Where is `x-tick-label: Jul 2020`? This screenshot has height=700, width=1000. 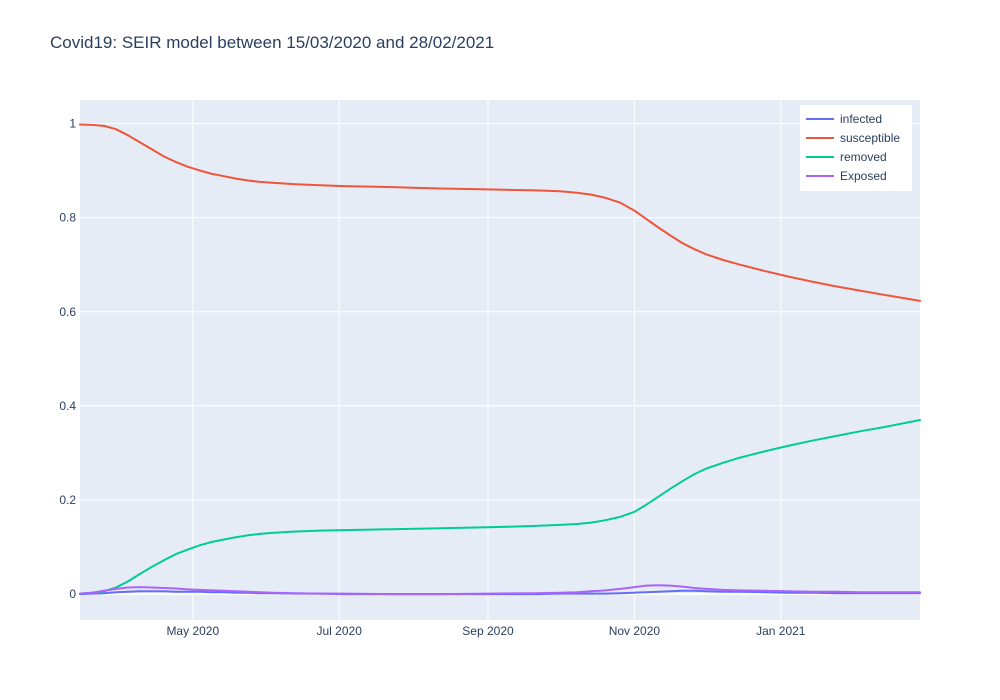 x-tick-label: Jul 2020 is located at coordinates (340, 631).